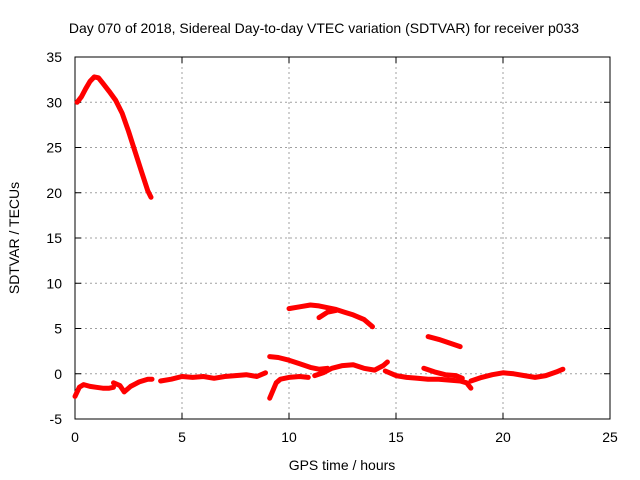 Image resolution: width=640 pixels, height=480 pixels. I want to click on y-axis-label: SDTVAR / TECUs, so click(14, 238).